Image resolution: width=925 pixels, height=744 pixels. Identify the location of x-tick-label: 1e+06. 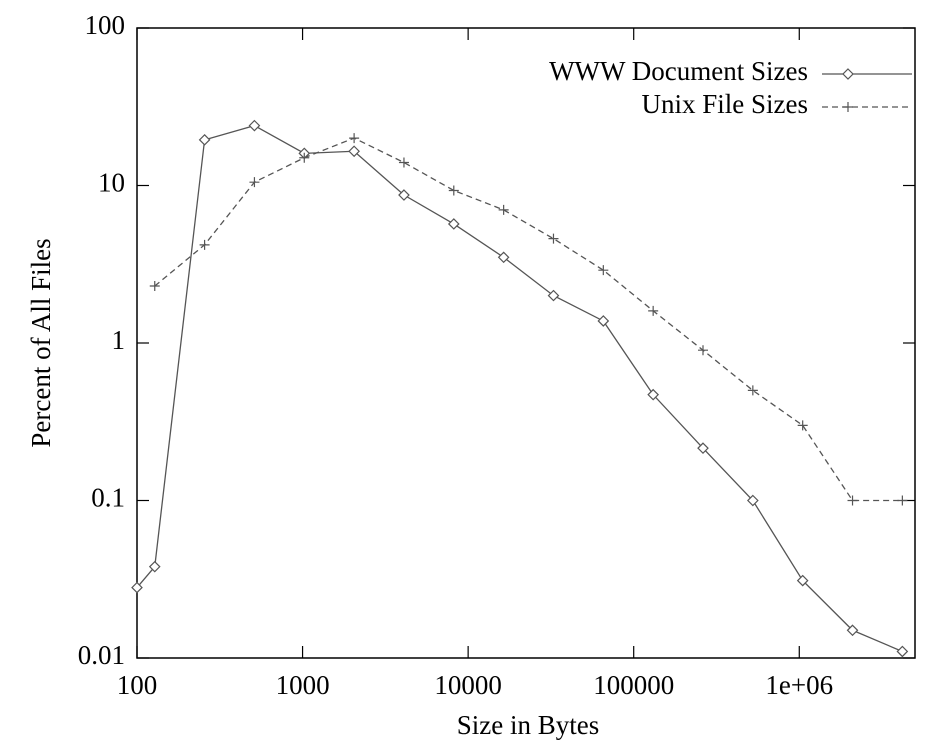
(799, 685).